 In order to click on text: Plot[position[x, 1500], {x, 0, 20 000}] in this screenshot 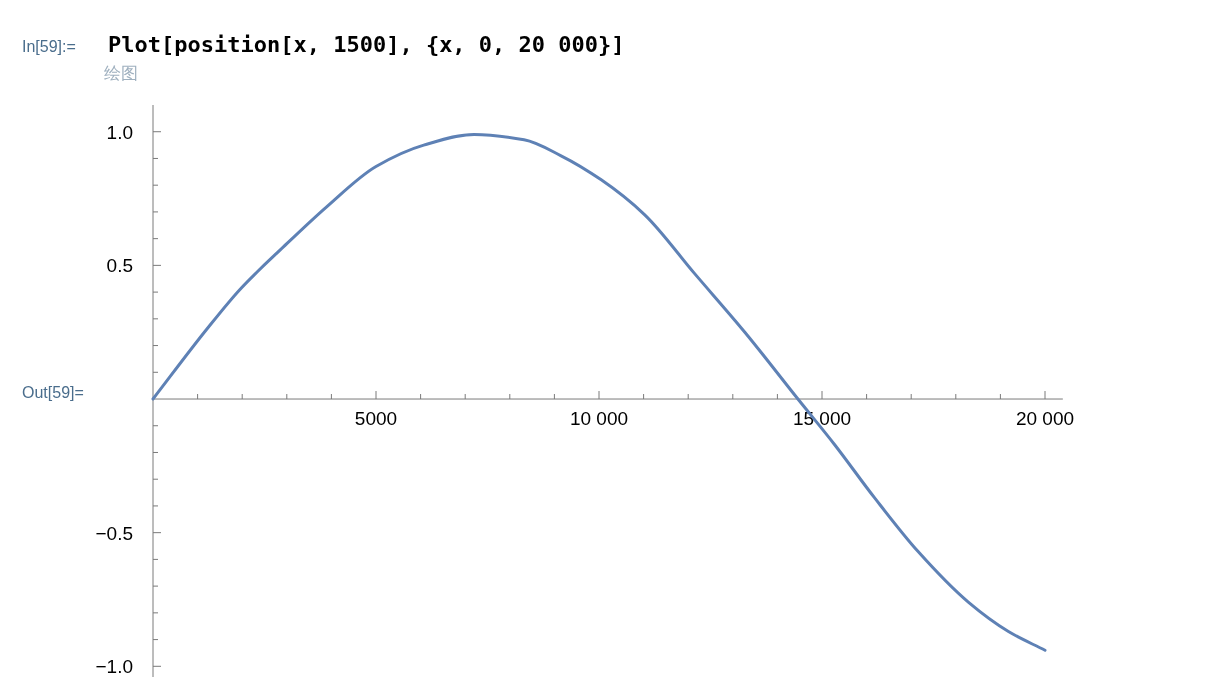, I will do `click(366, 44)`.